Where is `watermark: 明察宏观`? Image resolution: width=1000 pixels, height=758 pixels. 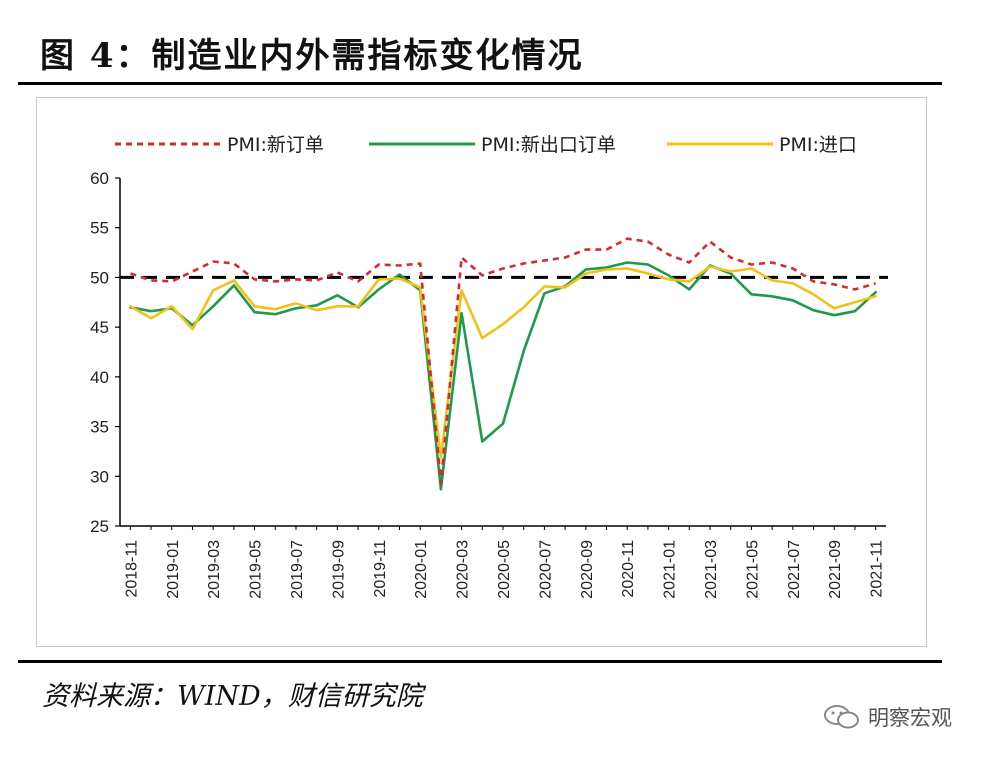 watermark: 明察宏观 is located at coordinates (887, 717).